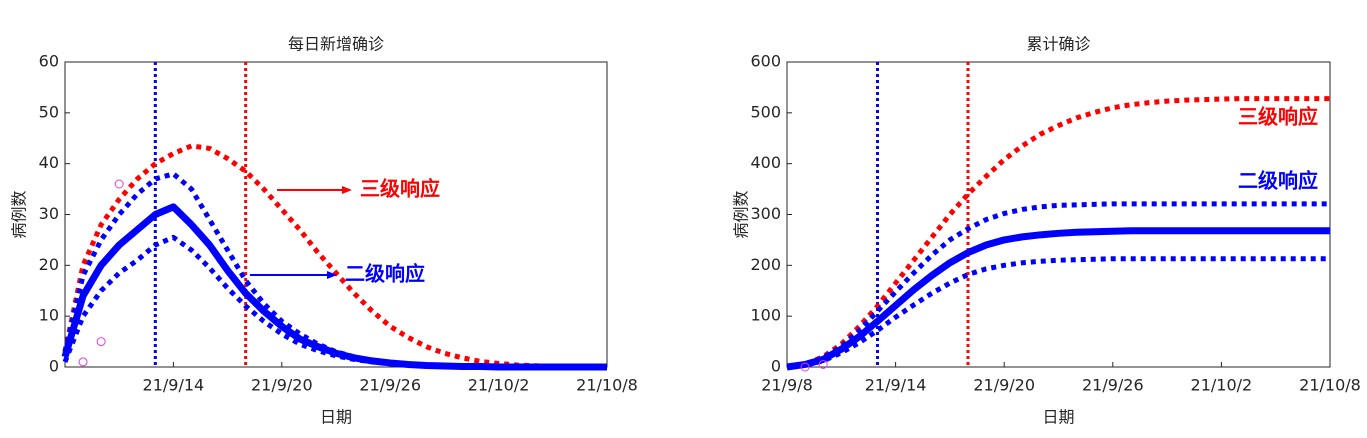 The width and height of the screenshot is (1367, 438). I want to click on y-tick-label: 300, so click(765, 213).